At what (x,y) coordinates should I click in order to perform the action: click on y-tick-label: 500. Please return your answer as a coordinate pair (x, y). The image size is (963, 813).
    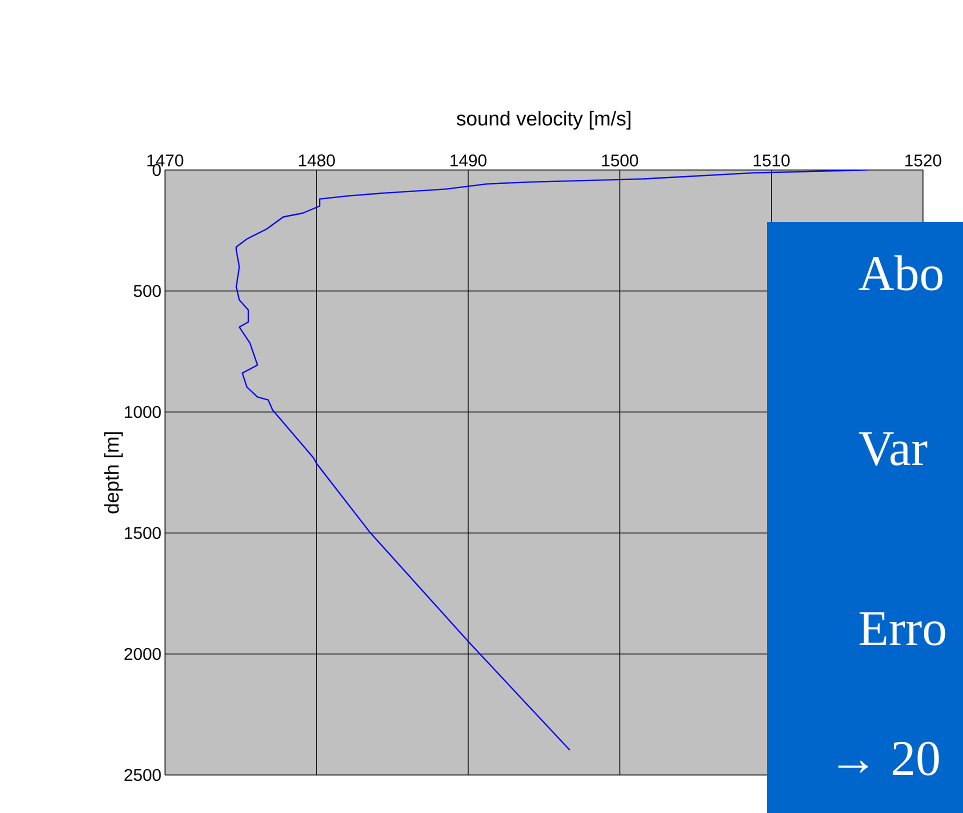
    Looking at the image, I should click on (147, 291).